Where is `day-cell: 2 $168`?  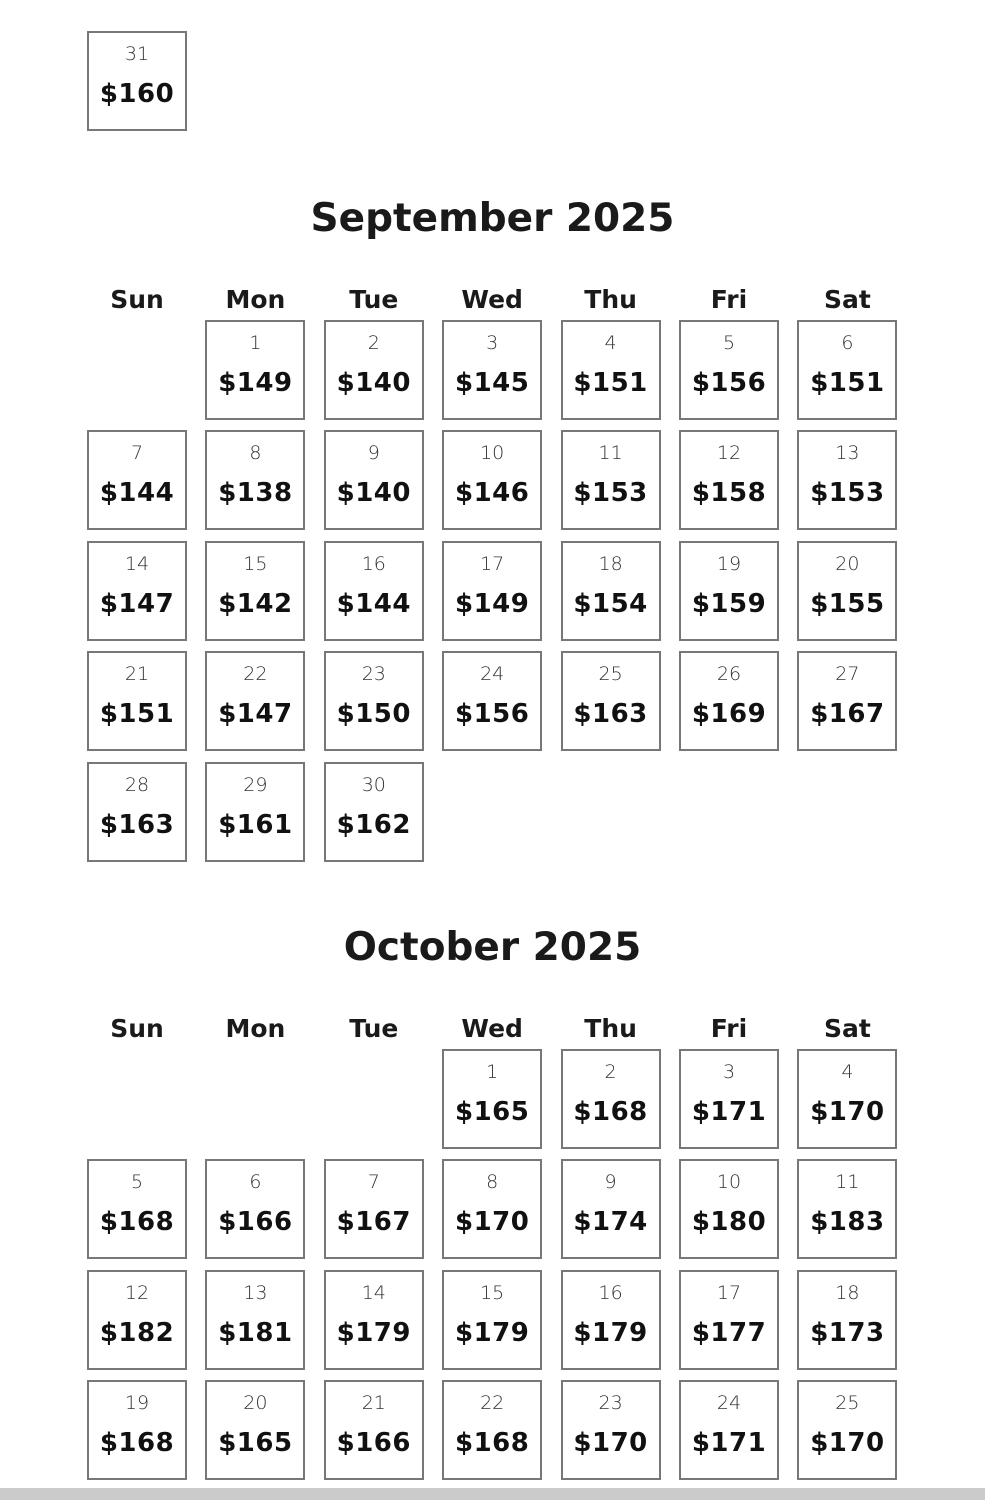
day-cell: 2 $168 is located at coordinates (610, 1099).